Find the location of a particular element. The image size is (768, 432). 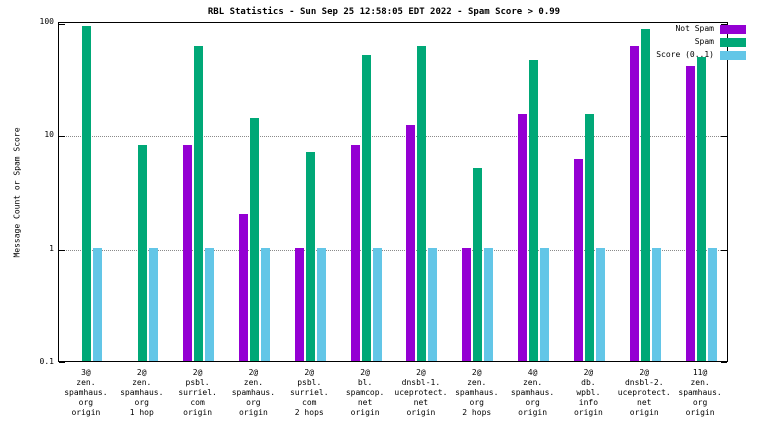

x-axis-label: 2@ psbl. surriel. com 2 hops is located at coordinates (309, 392).